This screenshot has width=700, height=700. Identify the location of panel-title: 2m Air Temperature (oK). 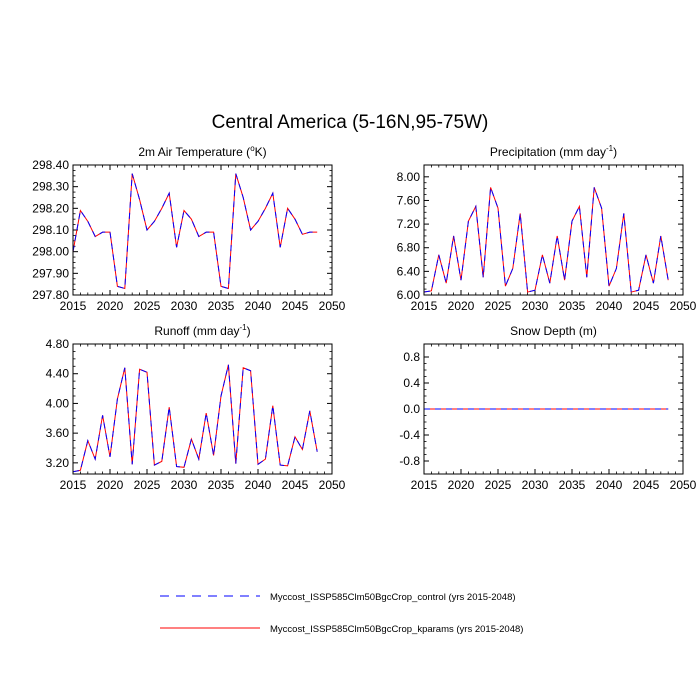
(202, 151).